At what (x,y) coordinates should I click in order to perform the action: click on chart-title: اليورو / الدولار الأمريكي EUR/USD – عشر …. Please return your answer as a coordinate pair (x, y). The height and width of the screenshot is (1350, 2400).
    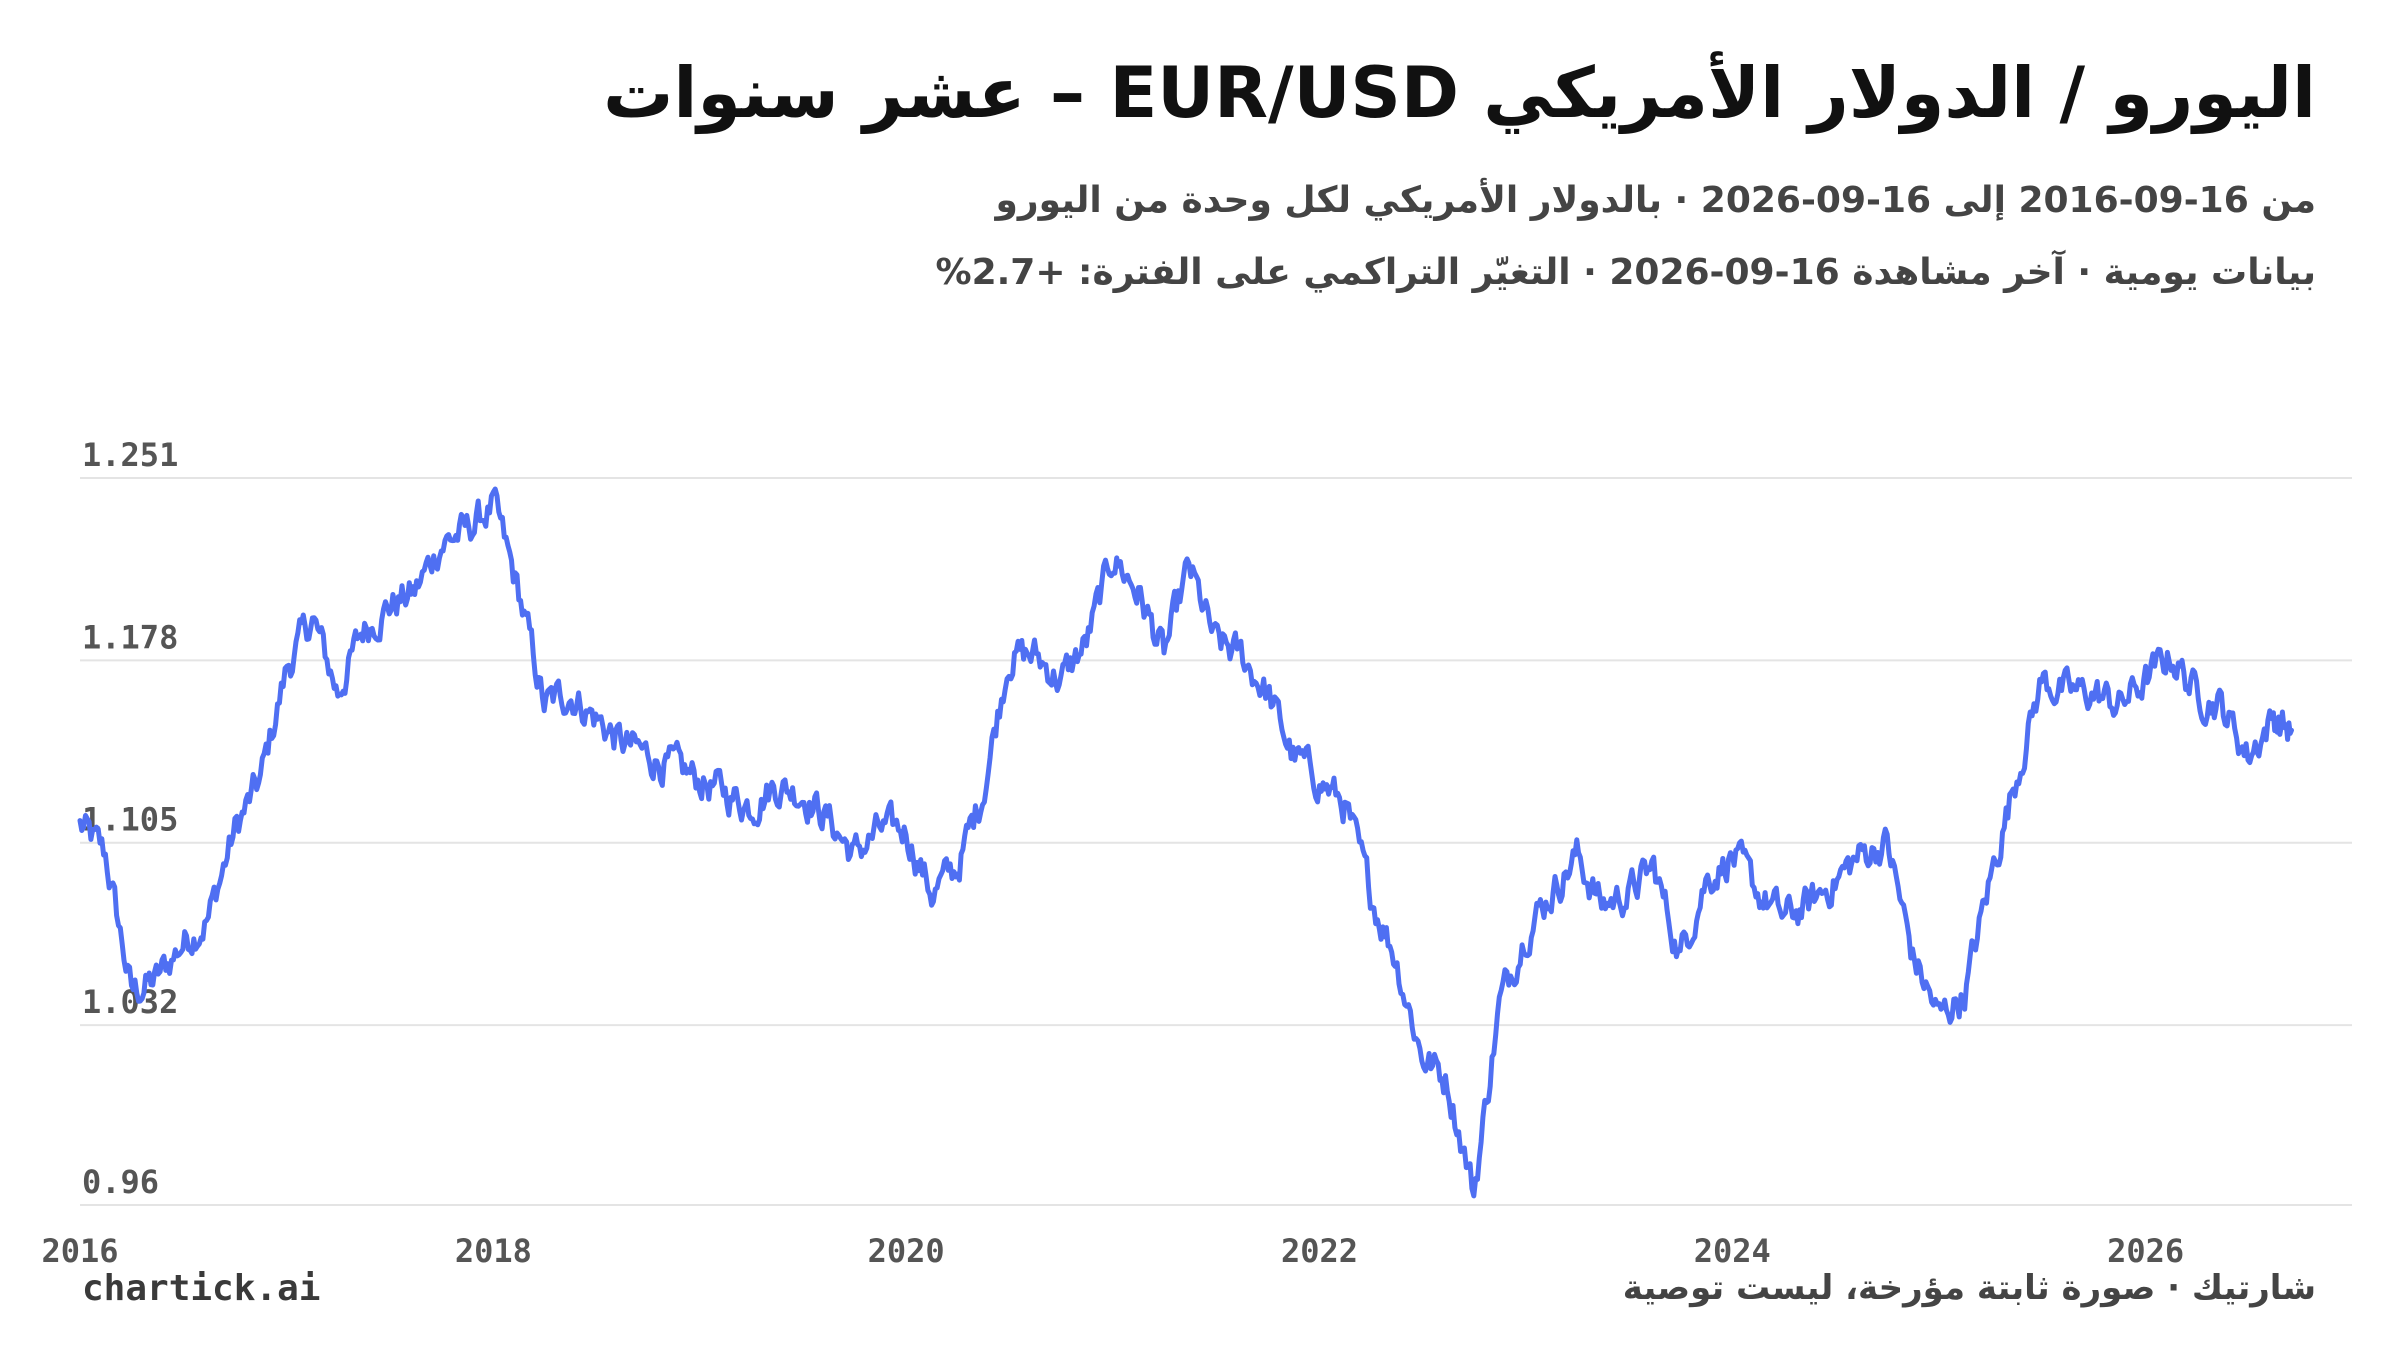
    Looking at the image, I should click on (1459, 93).